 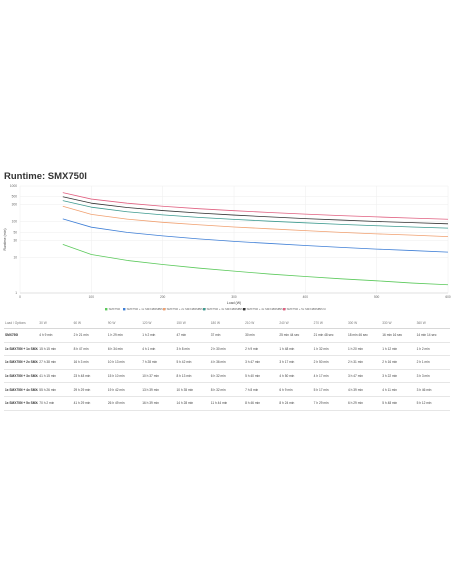 What do you see at coordinates (89, 376) in the screenshot?
I see `runtime-cell: 23 h 48 min` at bounding box center [89, 376].